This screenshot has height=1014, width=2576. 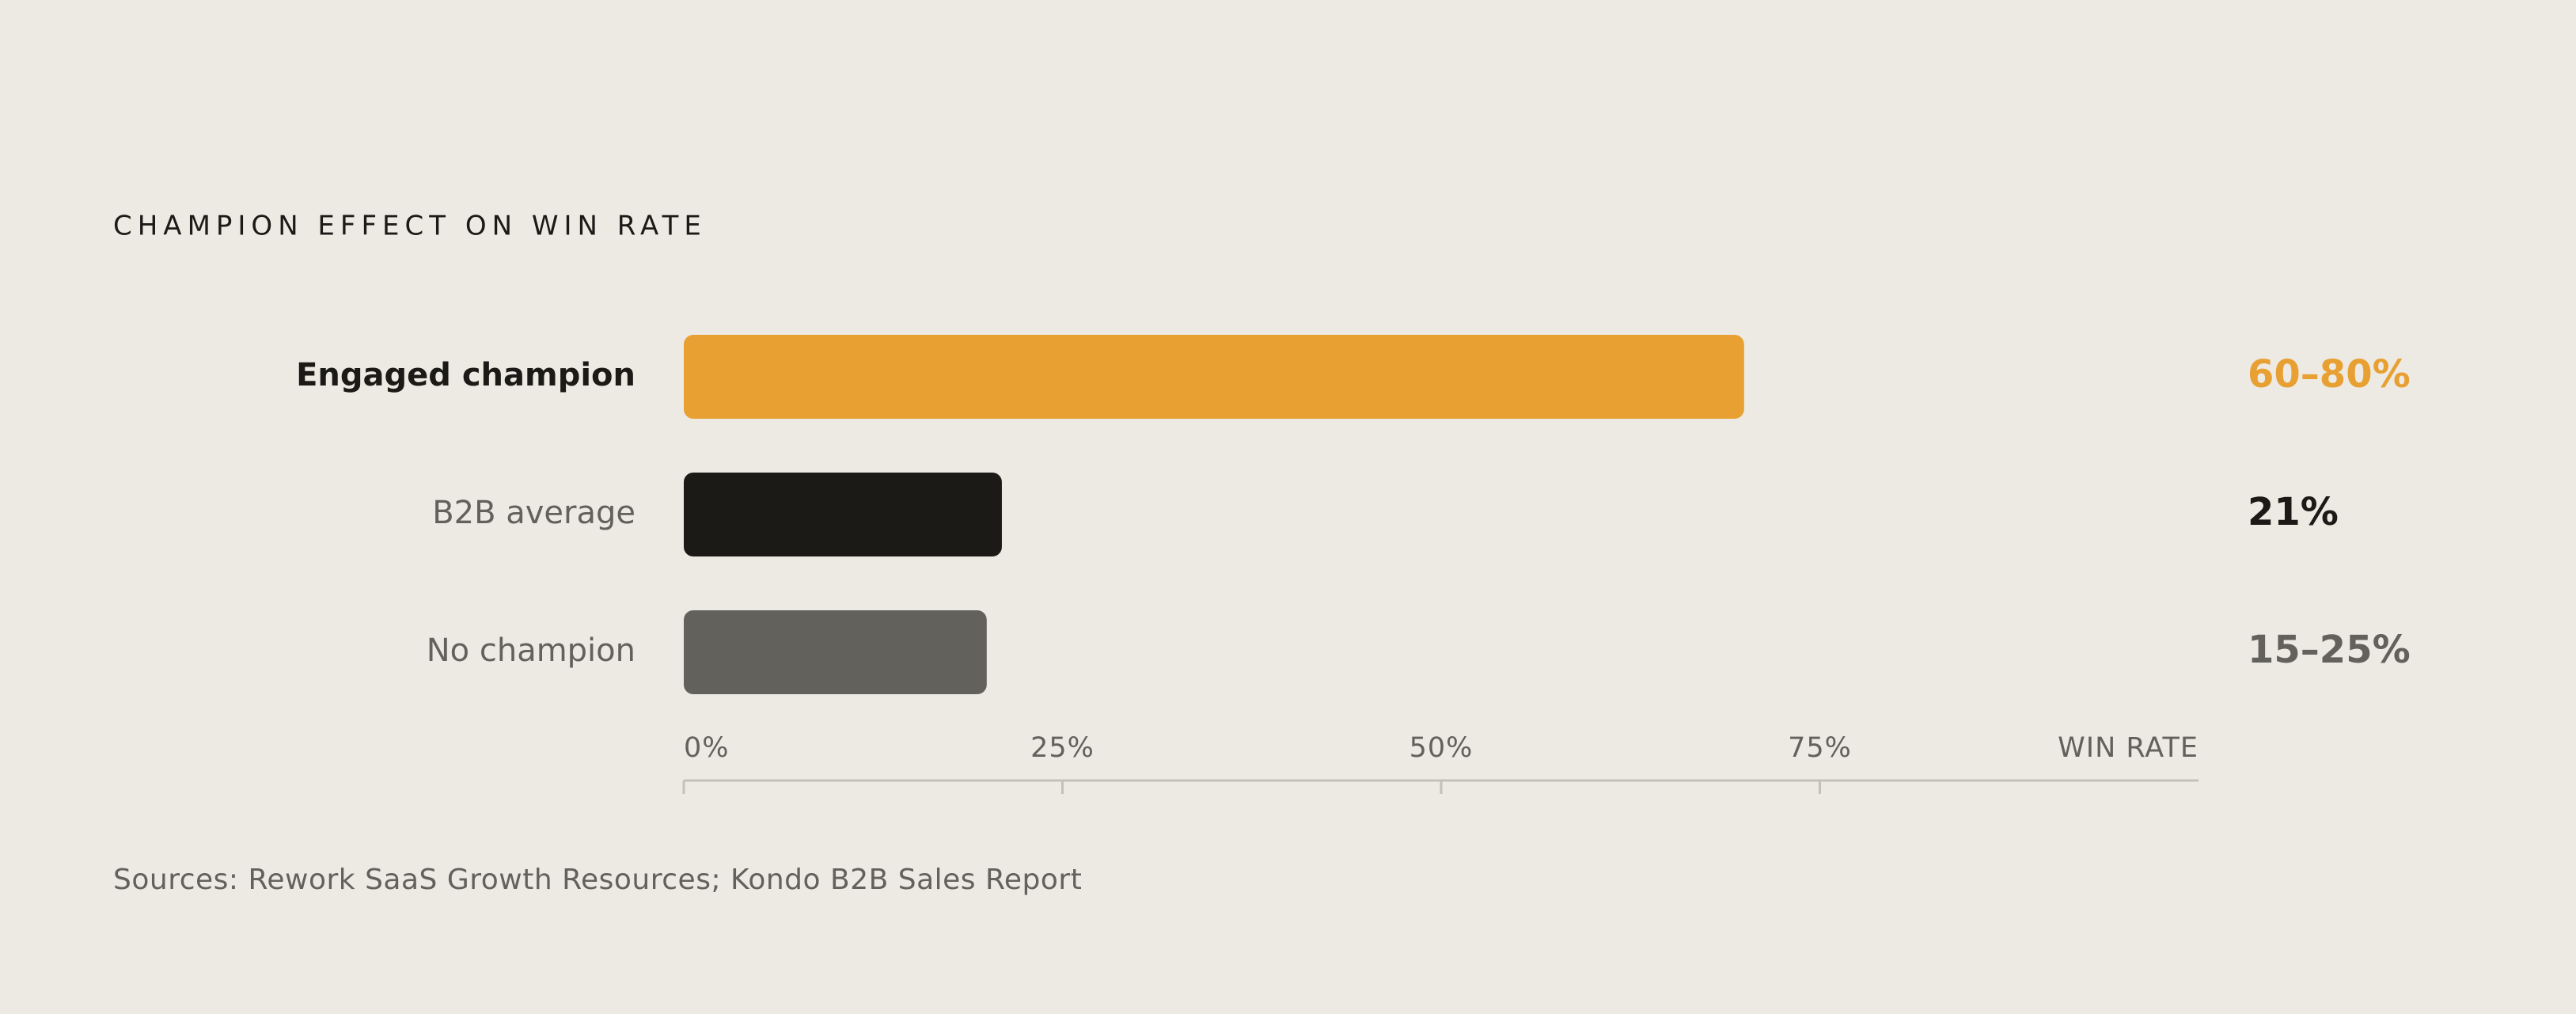 I want to click on x-tick-label: 0%, so click(x=707, y=748).